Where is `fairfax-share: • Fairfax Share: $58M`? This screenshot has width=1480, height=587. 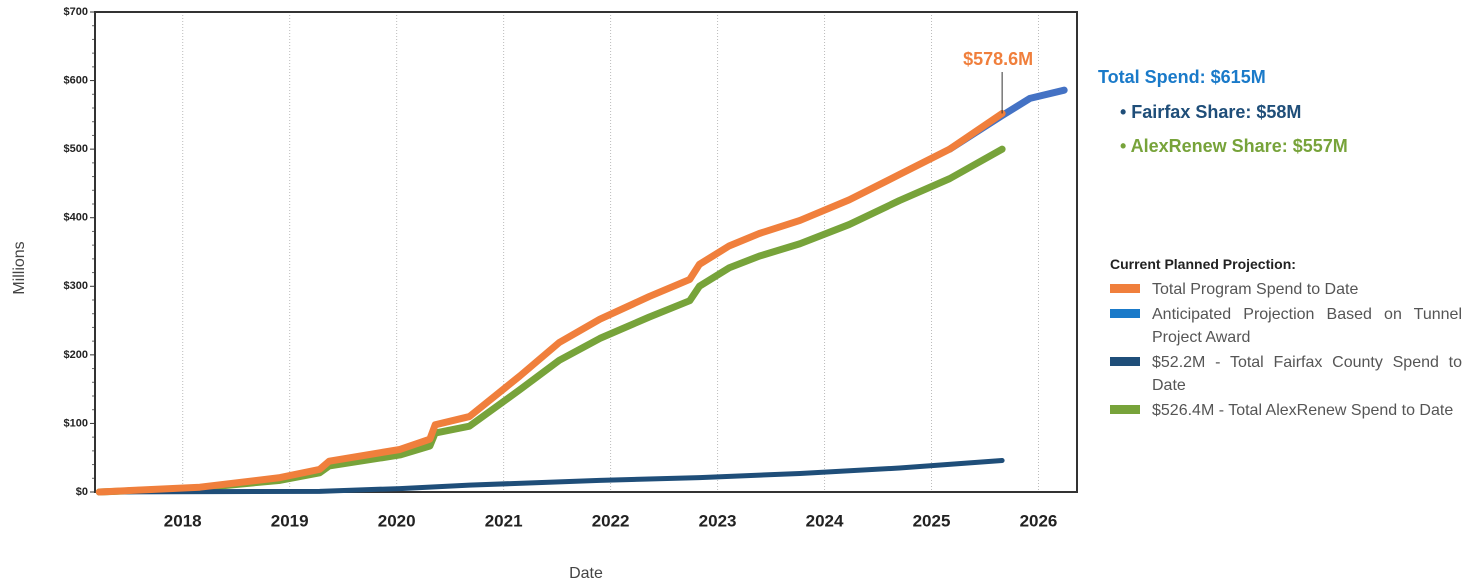
fairfax-share: • Fairfax Share: $58M is located at coordinates (1211, 112).